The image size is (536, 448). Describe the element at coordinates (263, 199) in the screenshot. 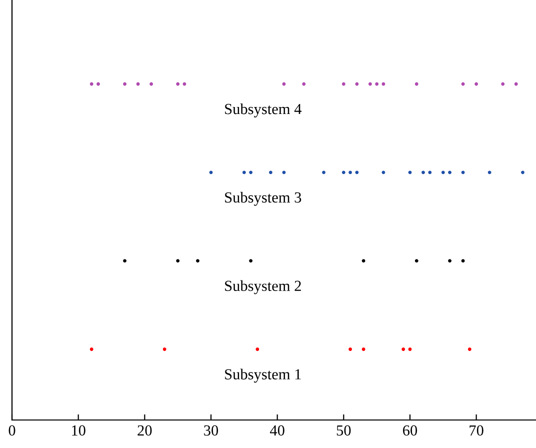

I see `y-tick-label: Subsystem 3` at that location.